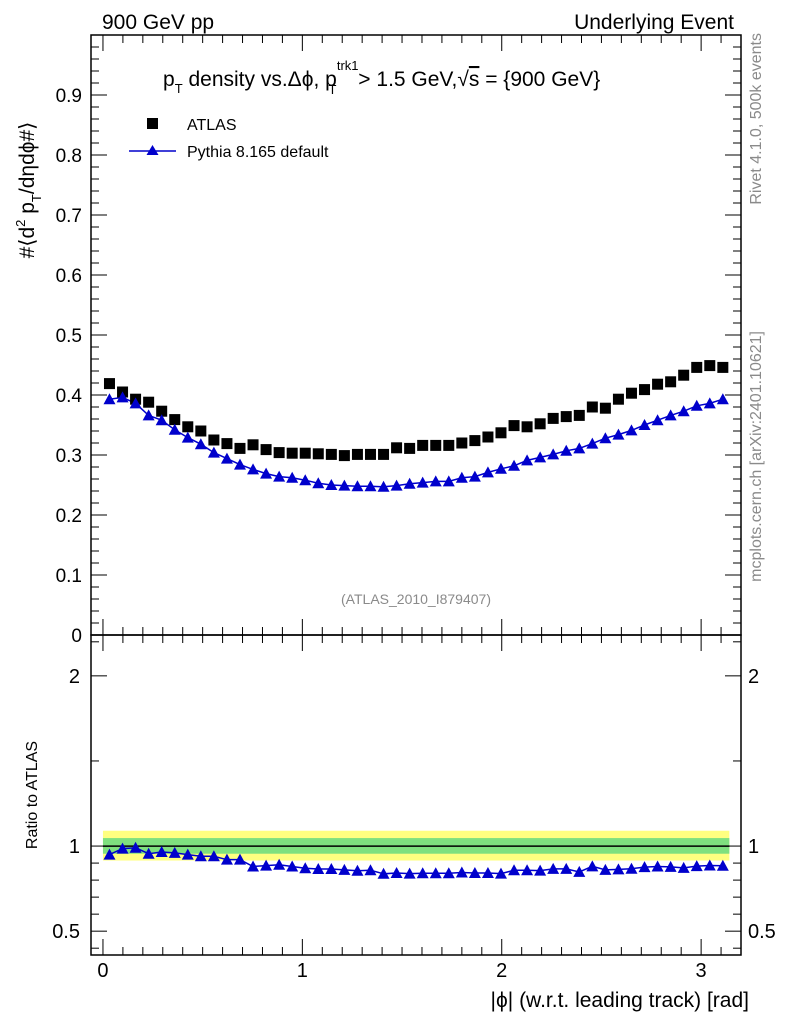 The image size is (786, 1024). I want to click on main-y-tick-label: 0.3, so click(69, 456).